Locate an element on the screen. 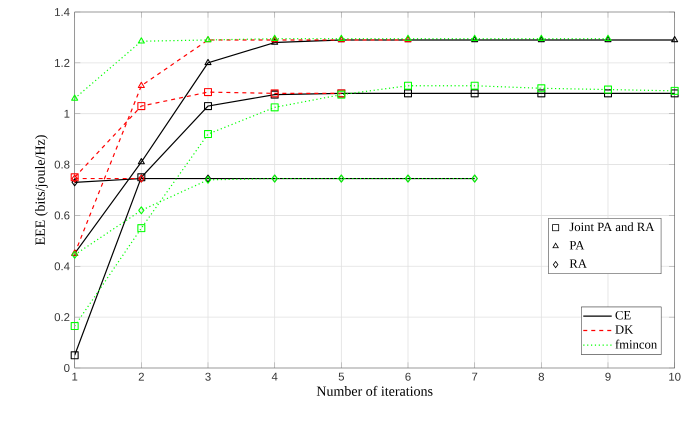  x-tick-label: 4 is located at coordinates (275, 376).